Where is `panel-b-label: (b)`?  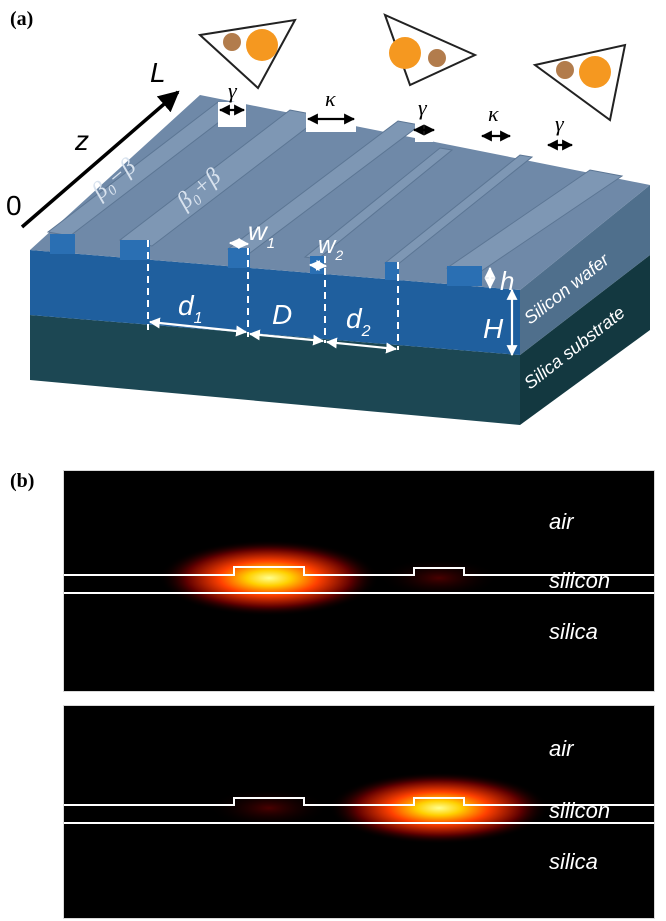
panel-b-label: (b) is located at coordinates (22, 481).